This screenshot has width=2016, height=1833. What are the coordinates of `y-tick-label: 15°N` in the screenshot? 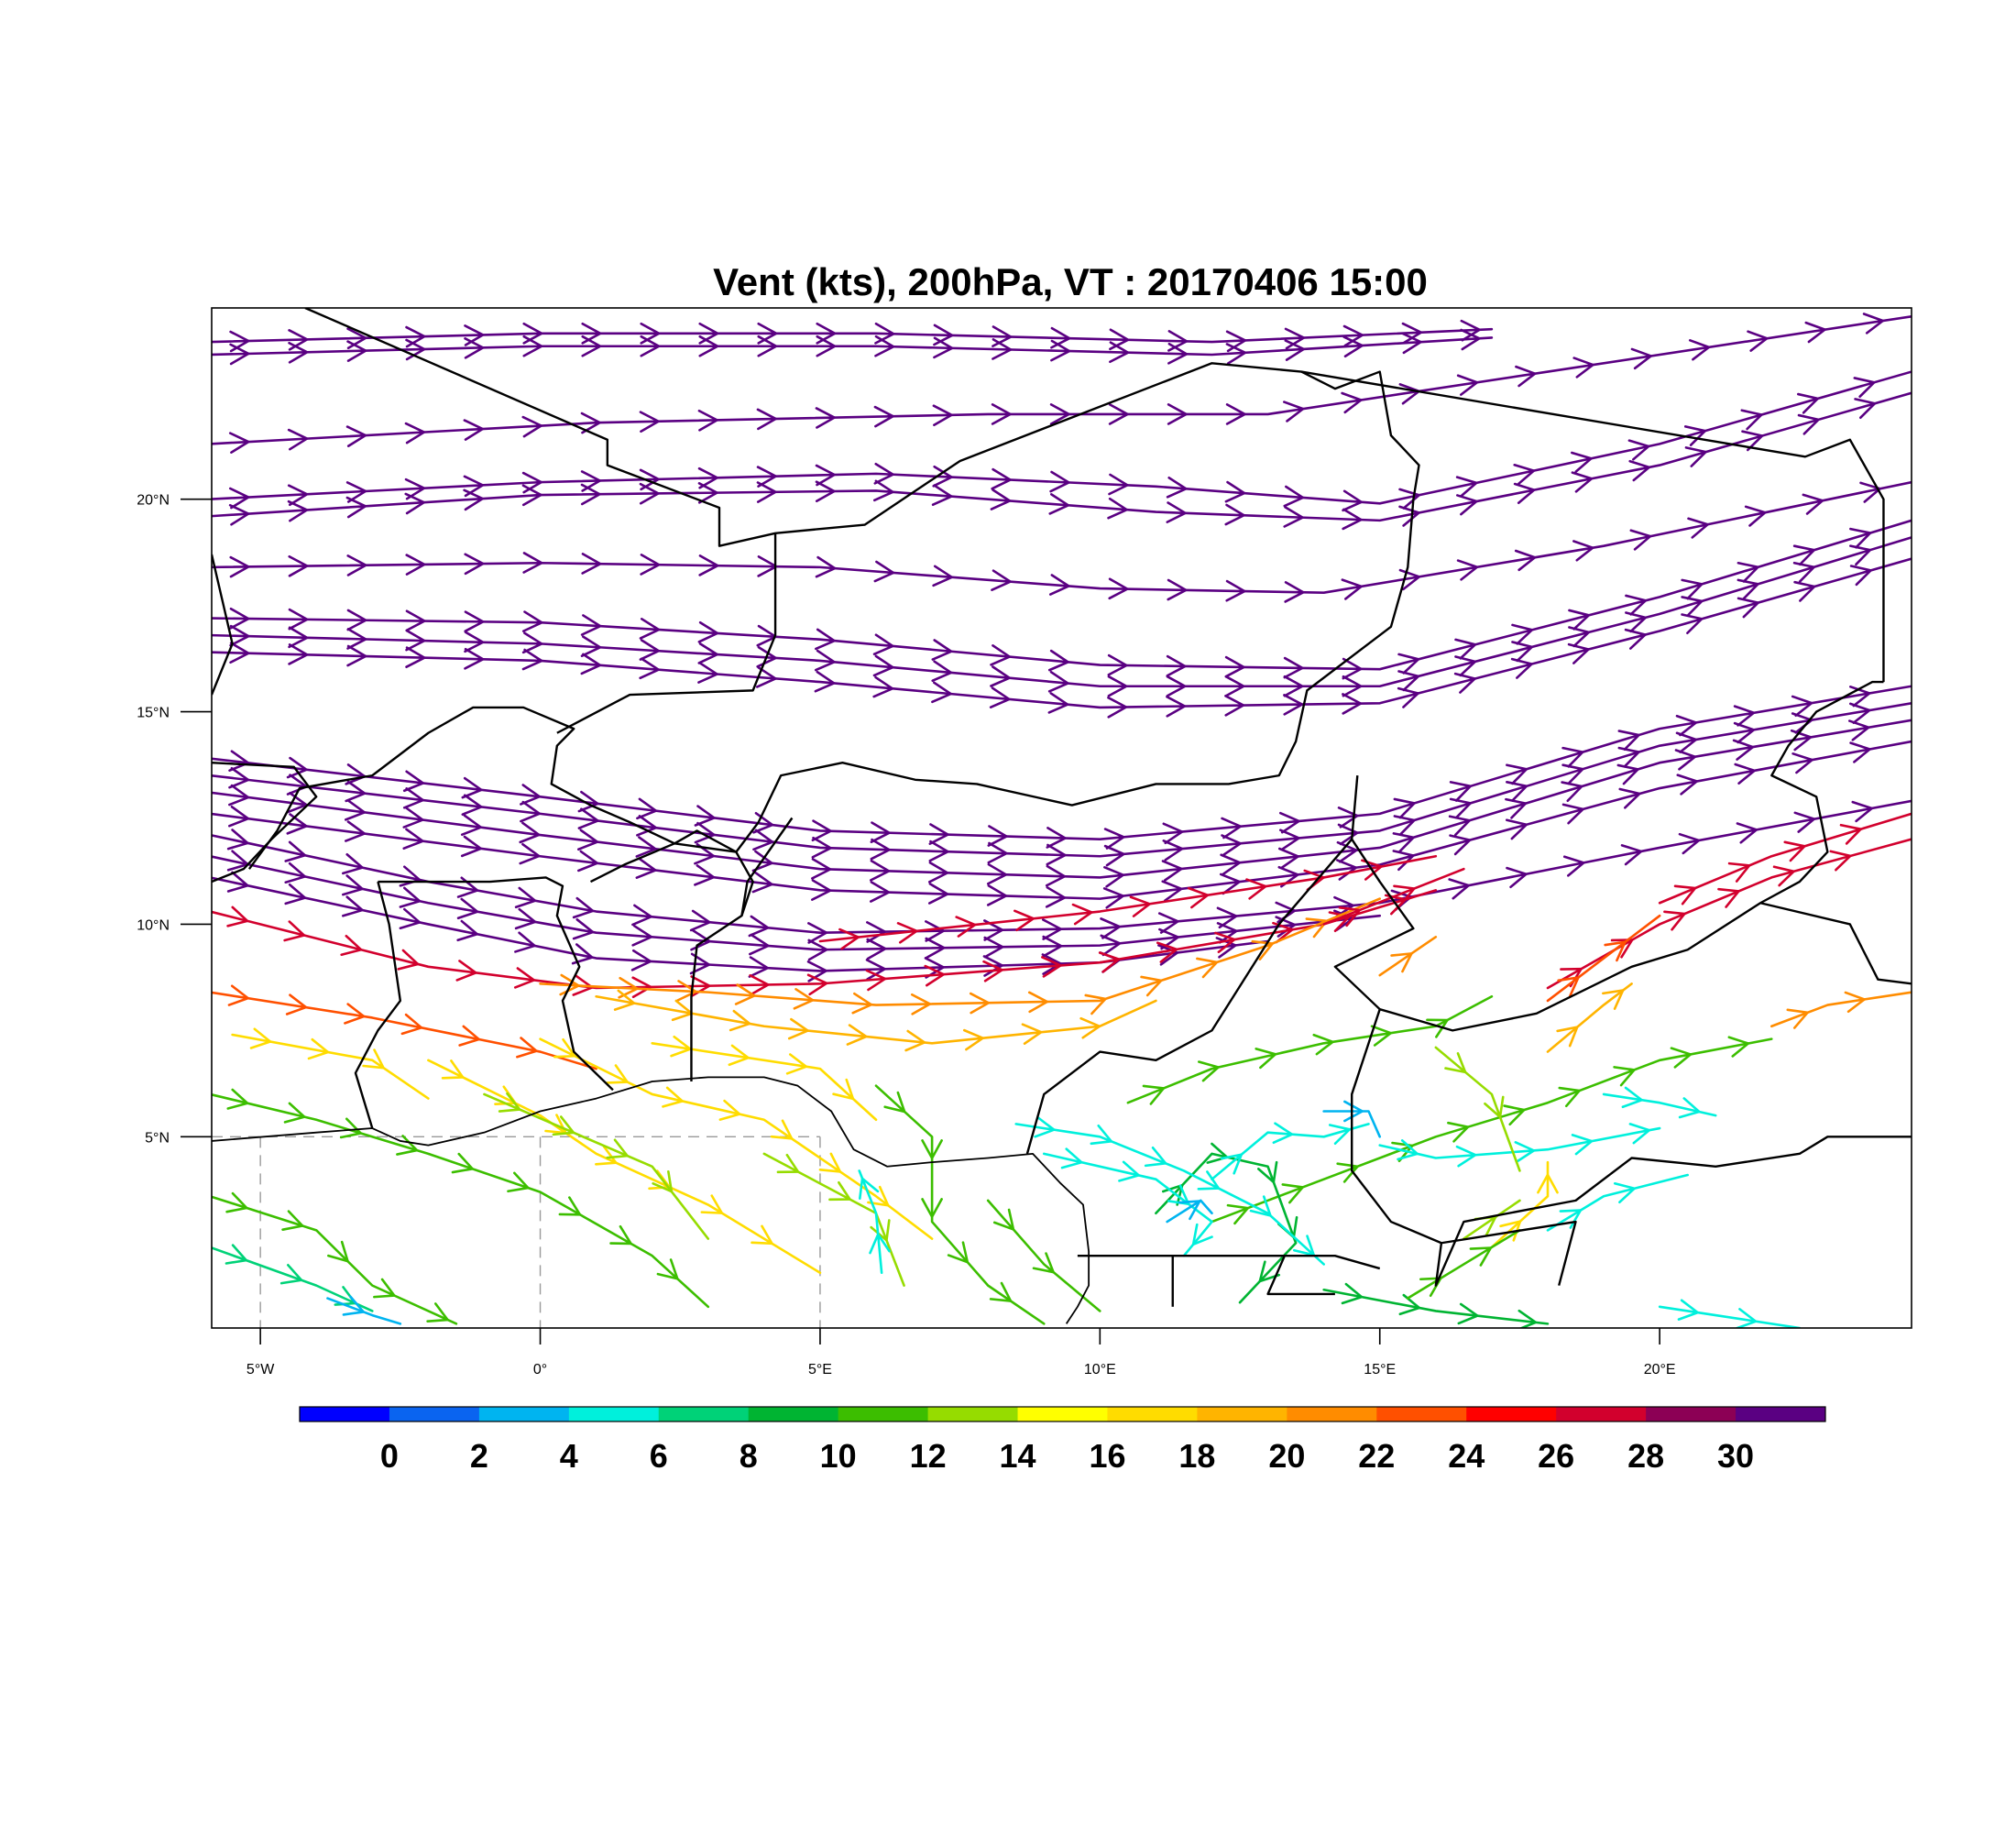 It's located at (153, 713).